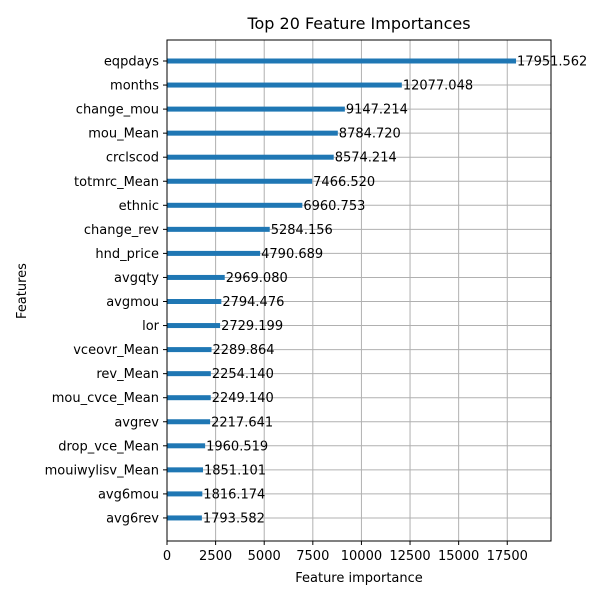  I want to click on value-label: 5284.156, so click(302, 230).